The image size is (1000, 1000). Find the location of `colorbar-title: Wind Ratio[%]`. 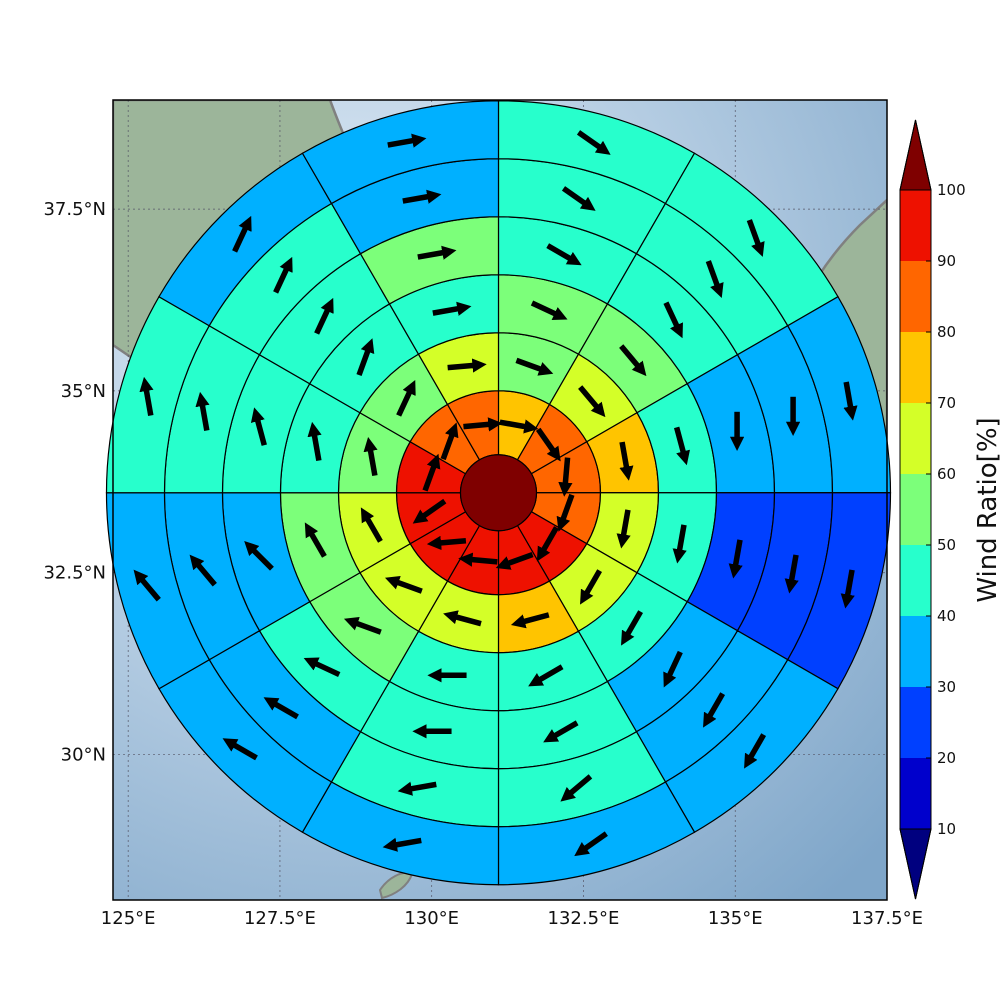

colorbar-title: Wind Ratio[%] is located at coordinates (986, 509).